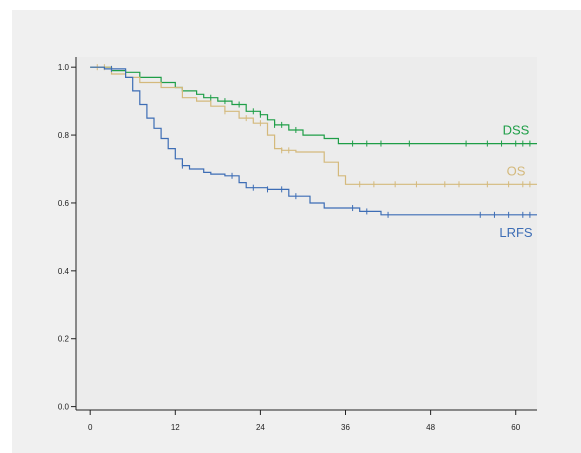 The width and height of the screenshot is (581, 453). I want to click on series-label-dss: DSS, so click(516, 130).